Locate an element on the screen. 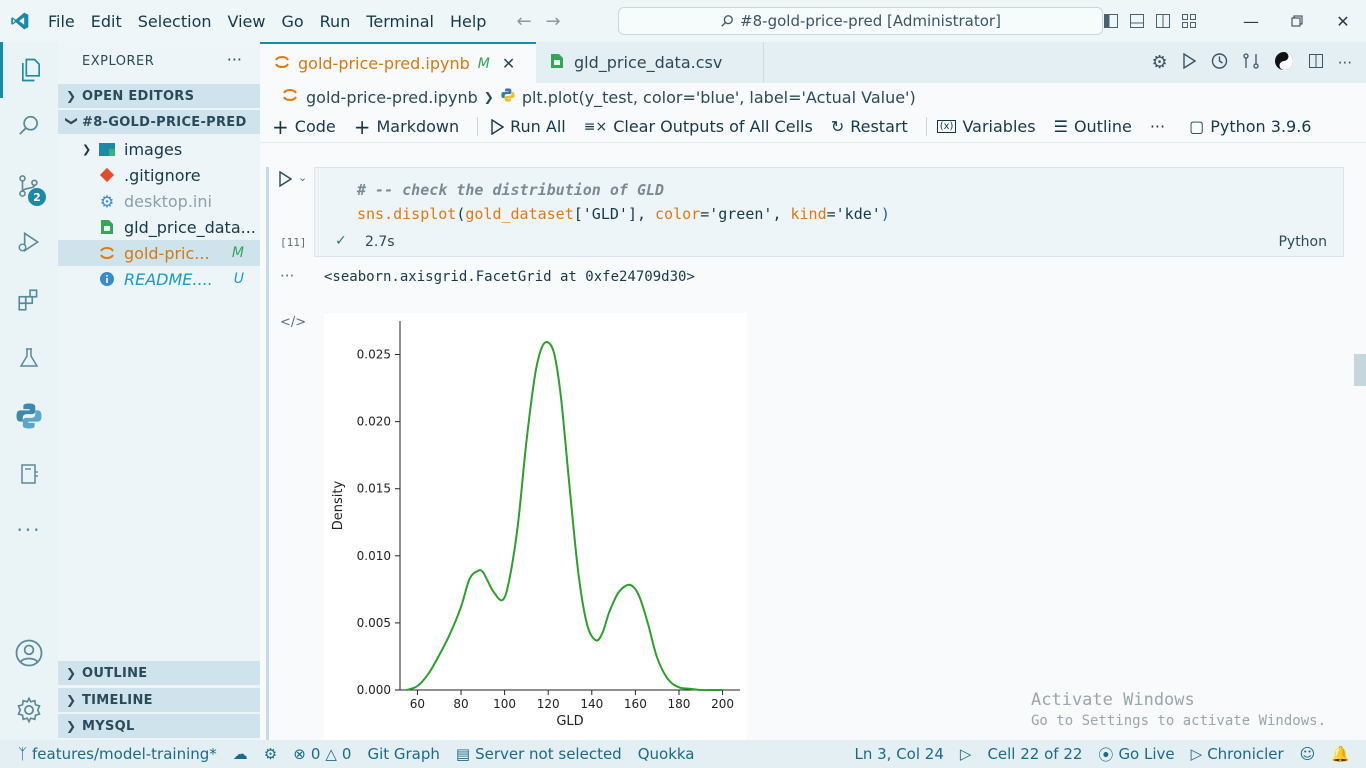 Image resolution: width=1366 pixels, height=768 pixels. clear-outputs-button: ≡× Clear Outputs of All Cells is located at coordinates (698, 126).